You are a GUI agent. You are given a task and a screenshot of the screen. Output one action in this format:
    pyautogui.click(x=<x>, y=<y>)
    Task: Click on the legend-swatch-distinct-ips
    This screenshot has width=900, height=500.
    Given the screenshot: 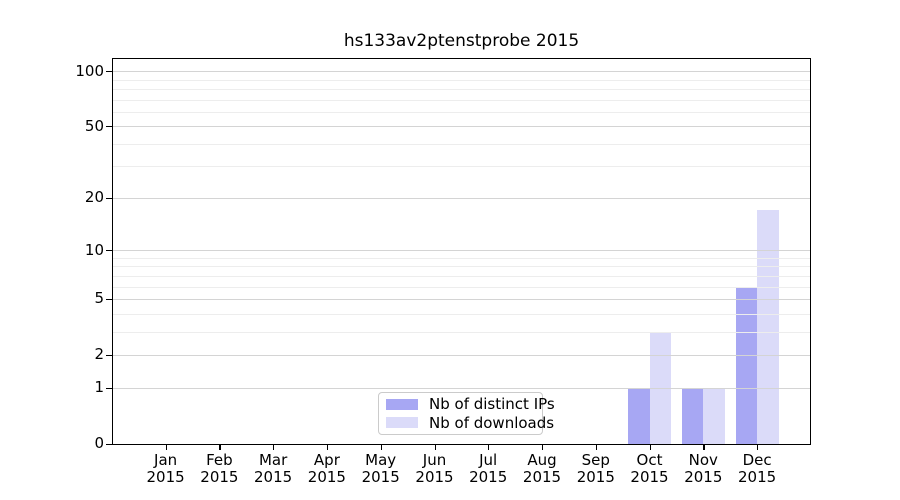 What is the action you would take?
    pyautogui.click(x=402, y=404)
    